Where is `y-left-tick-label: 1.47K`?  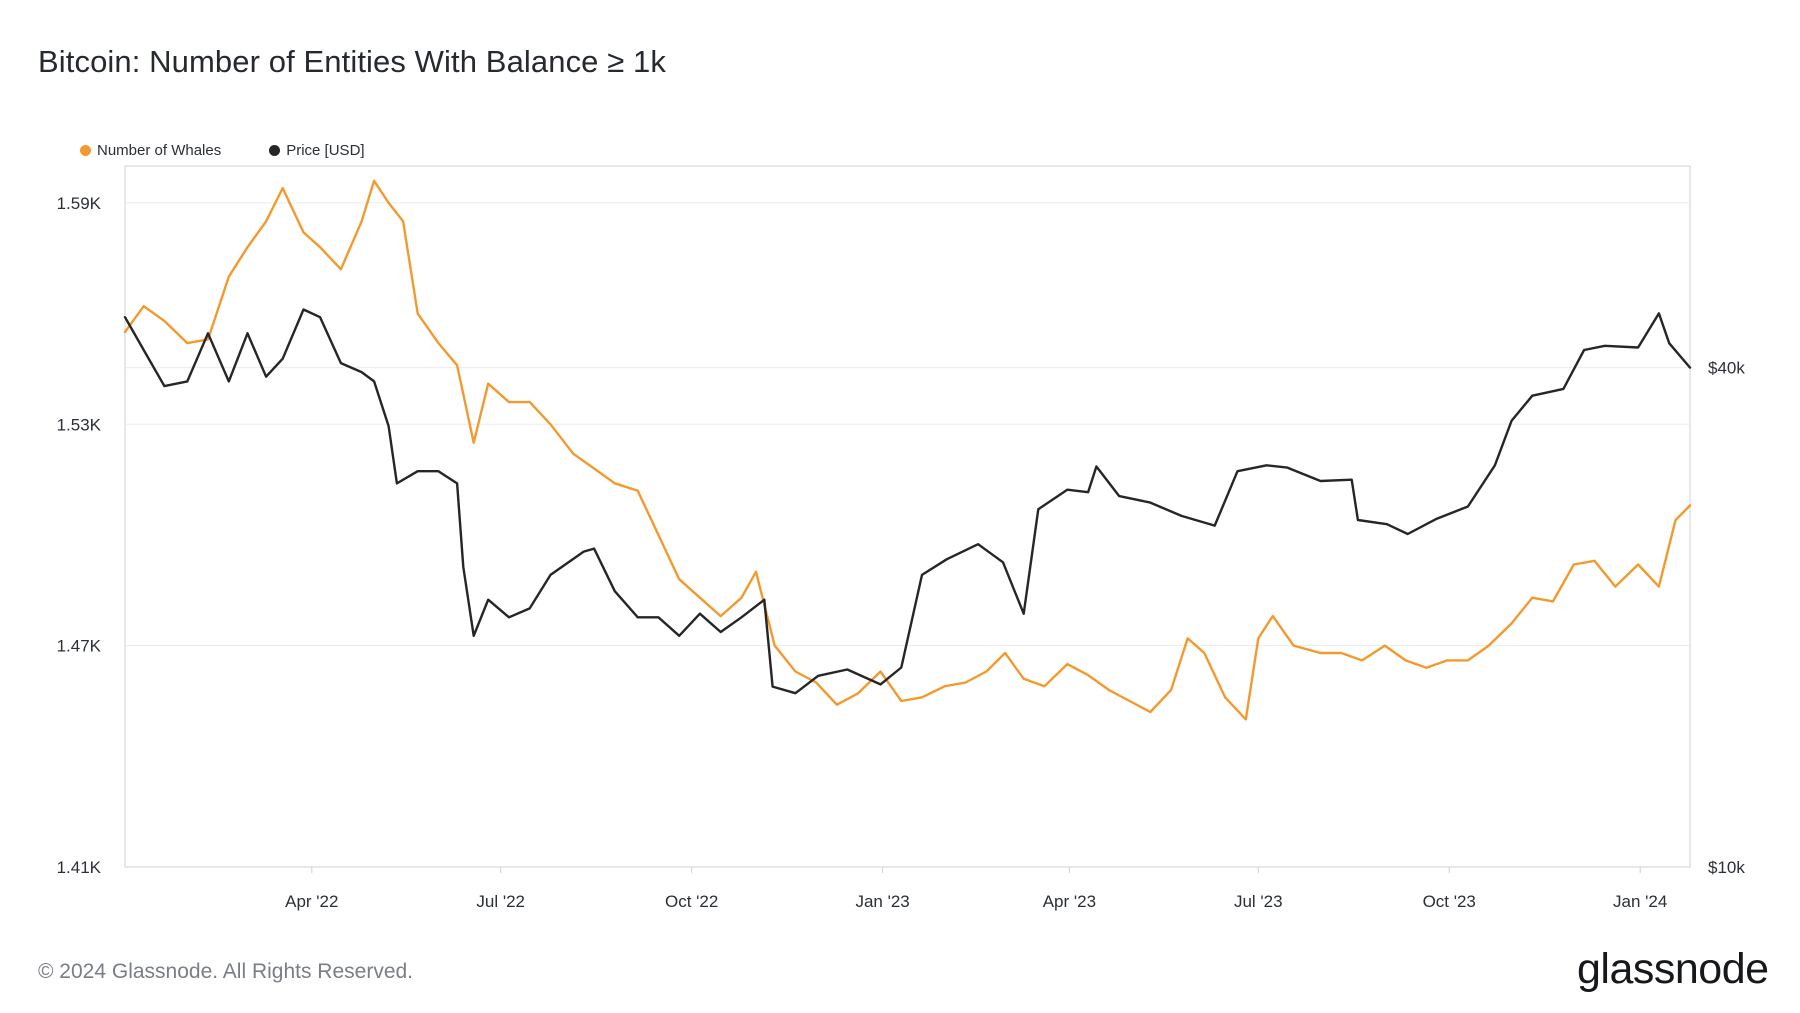 y-left-tick-label: 1.47K is located at coordinates (79, 646).